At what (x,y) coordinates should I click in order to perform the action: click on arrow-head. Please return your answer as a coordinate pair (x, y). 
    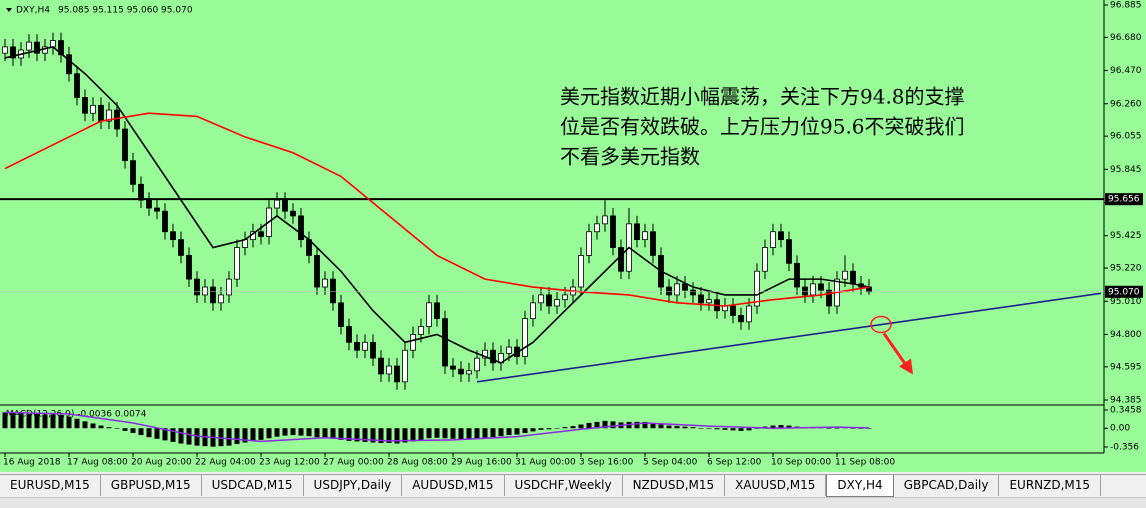
    Looking at the image, I should click on (906, 366).